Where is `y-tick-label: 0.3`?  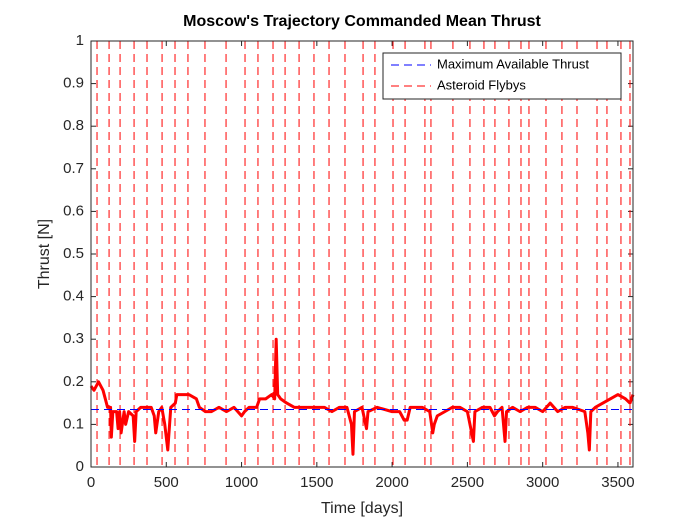
y-tick-label: 0.3 is located at coordinates (73, 338).